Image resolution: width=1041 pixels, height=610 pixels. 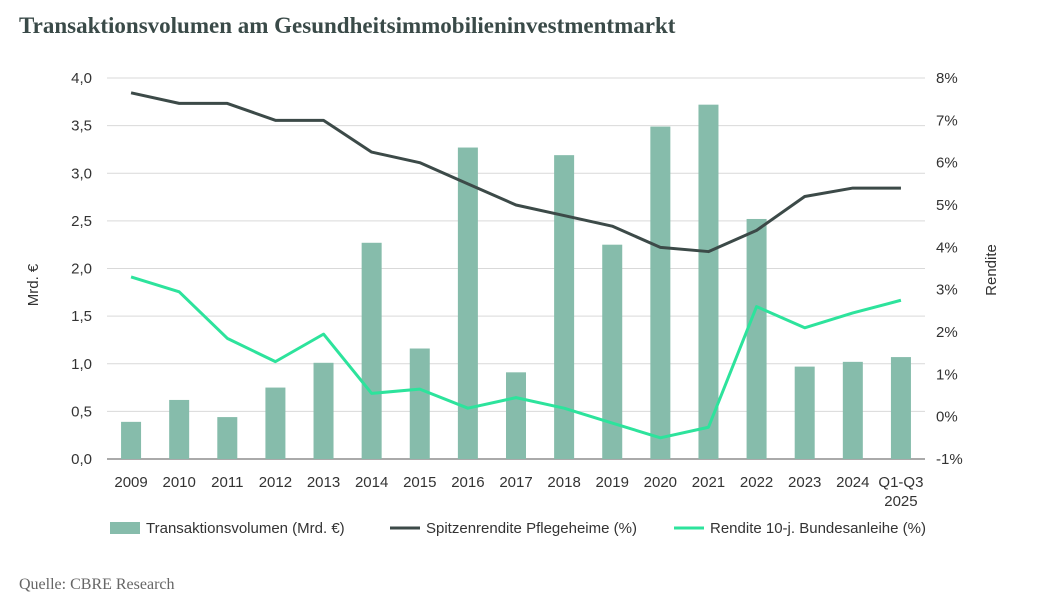 I want to click on right-tick-label: 6%, so click(x=947, y=163).